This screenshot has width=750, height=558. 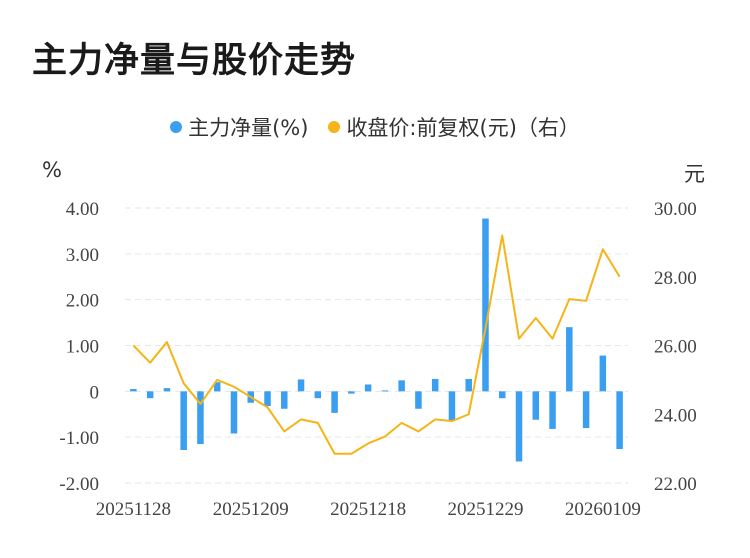 I want to click on x-tick-label: 20251209, so click(x=251, y=509).